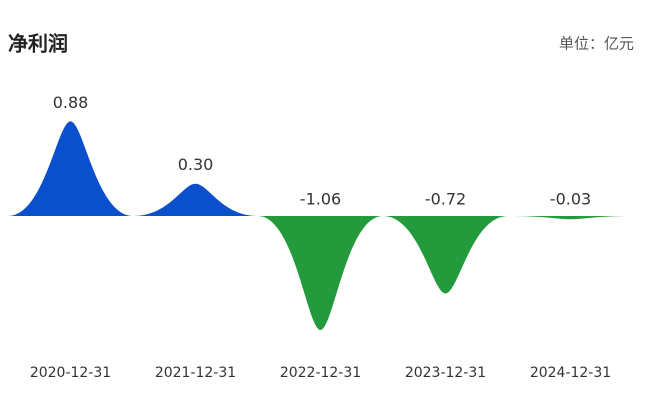 The height and width of the screenshot is (401, 660). I want to click on x-tick-label: 2020-12-31, so click(70, 373).